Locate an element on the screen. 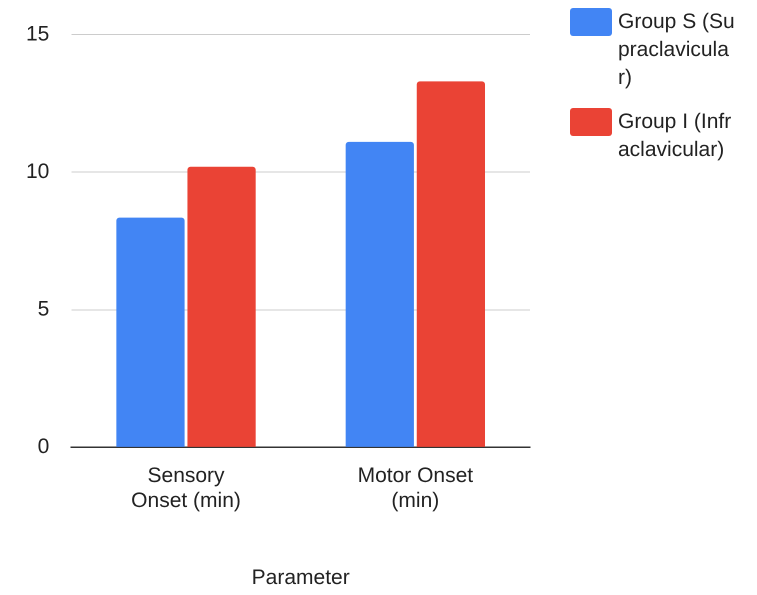 The height and width of the screenshot is (595, 757). legend-label: Group S (Supraclavicular) is located at coordinates (677, 50).